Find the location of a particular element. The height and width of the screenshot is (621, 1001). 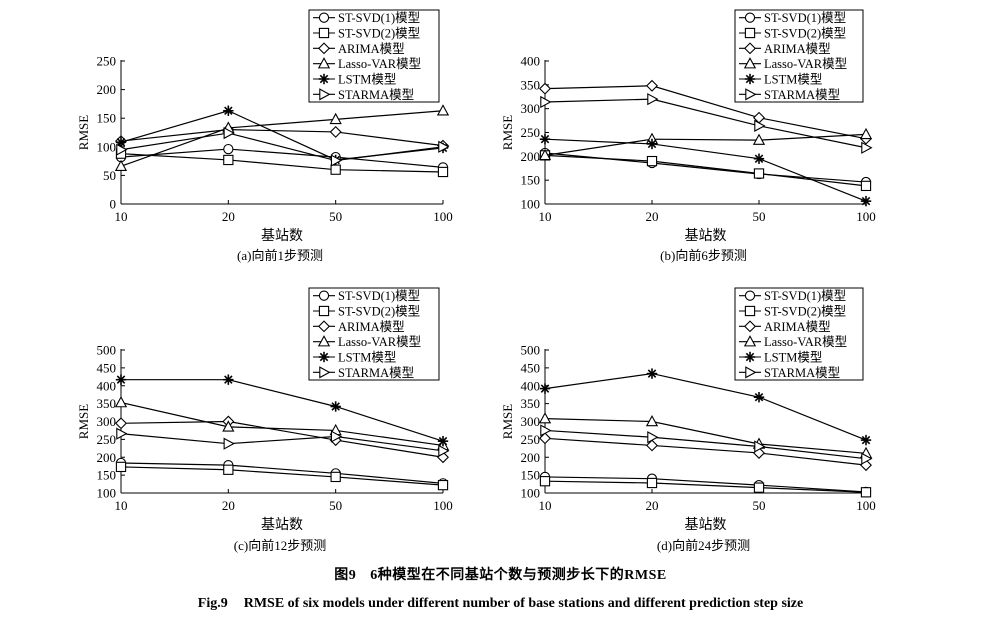

y-tick-label: 150 is located at coordinates (531, 475).